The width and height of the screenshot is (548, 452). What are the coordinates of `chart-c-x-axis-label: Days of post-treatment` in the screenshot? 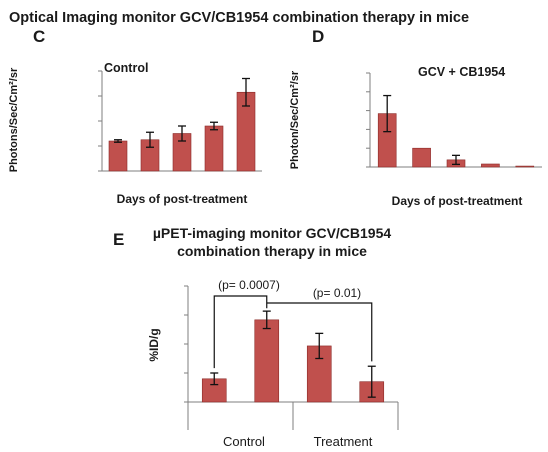 It's located at (182, 199).